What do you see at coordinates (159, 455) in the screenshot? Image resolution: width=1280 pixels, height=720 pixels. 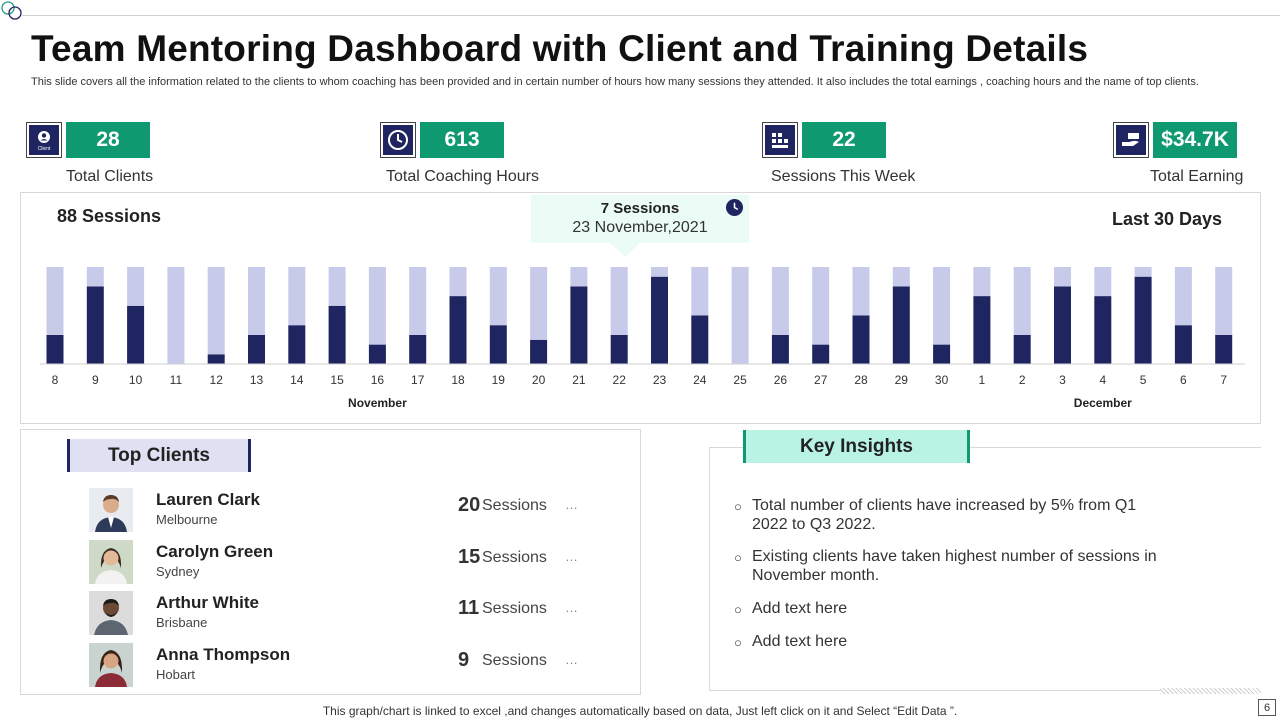 I see `top-clients-header: Top Clients` at bounding box center [159, 455].